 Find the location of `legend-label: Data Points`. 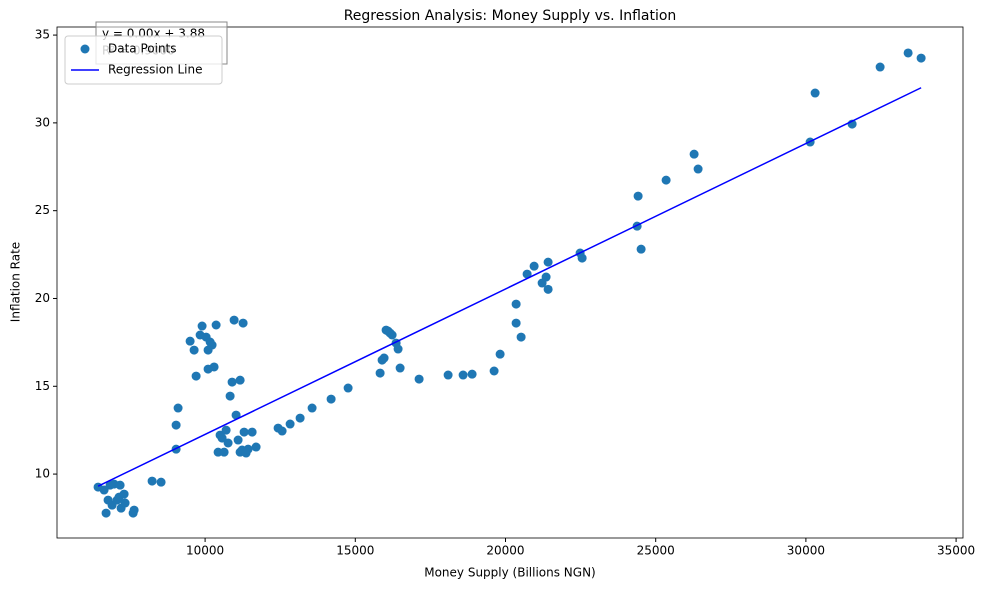

legend-label: Data Points is located at coordinates (142, 49).